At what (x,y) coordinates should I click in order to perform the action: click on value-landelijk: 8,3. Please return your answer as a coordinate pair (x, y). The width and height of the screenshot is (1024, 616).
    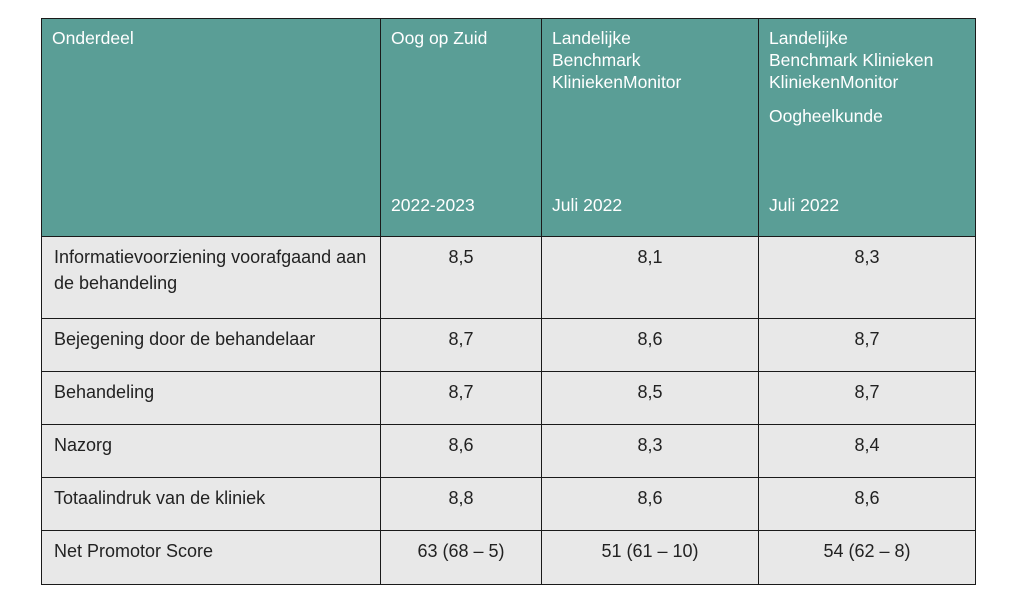
    Looking at the image, I should click on (650, 451).